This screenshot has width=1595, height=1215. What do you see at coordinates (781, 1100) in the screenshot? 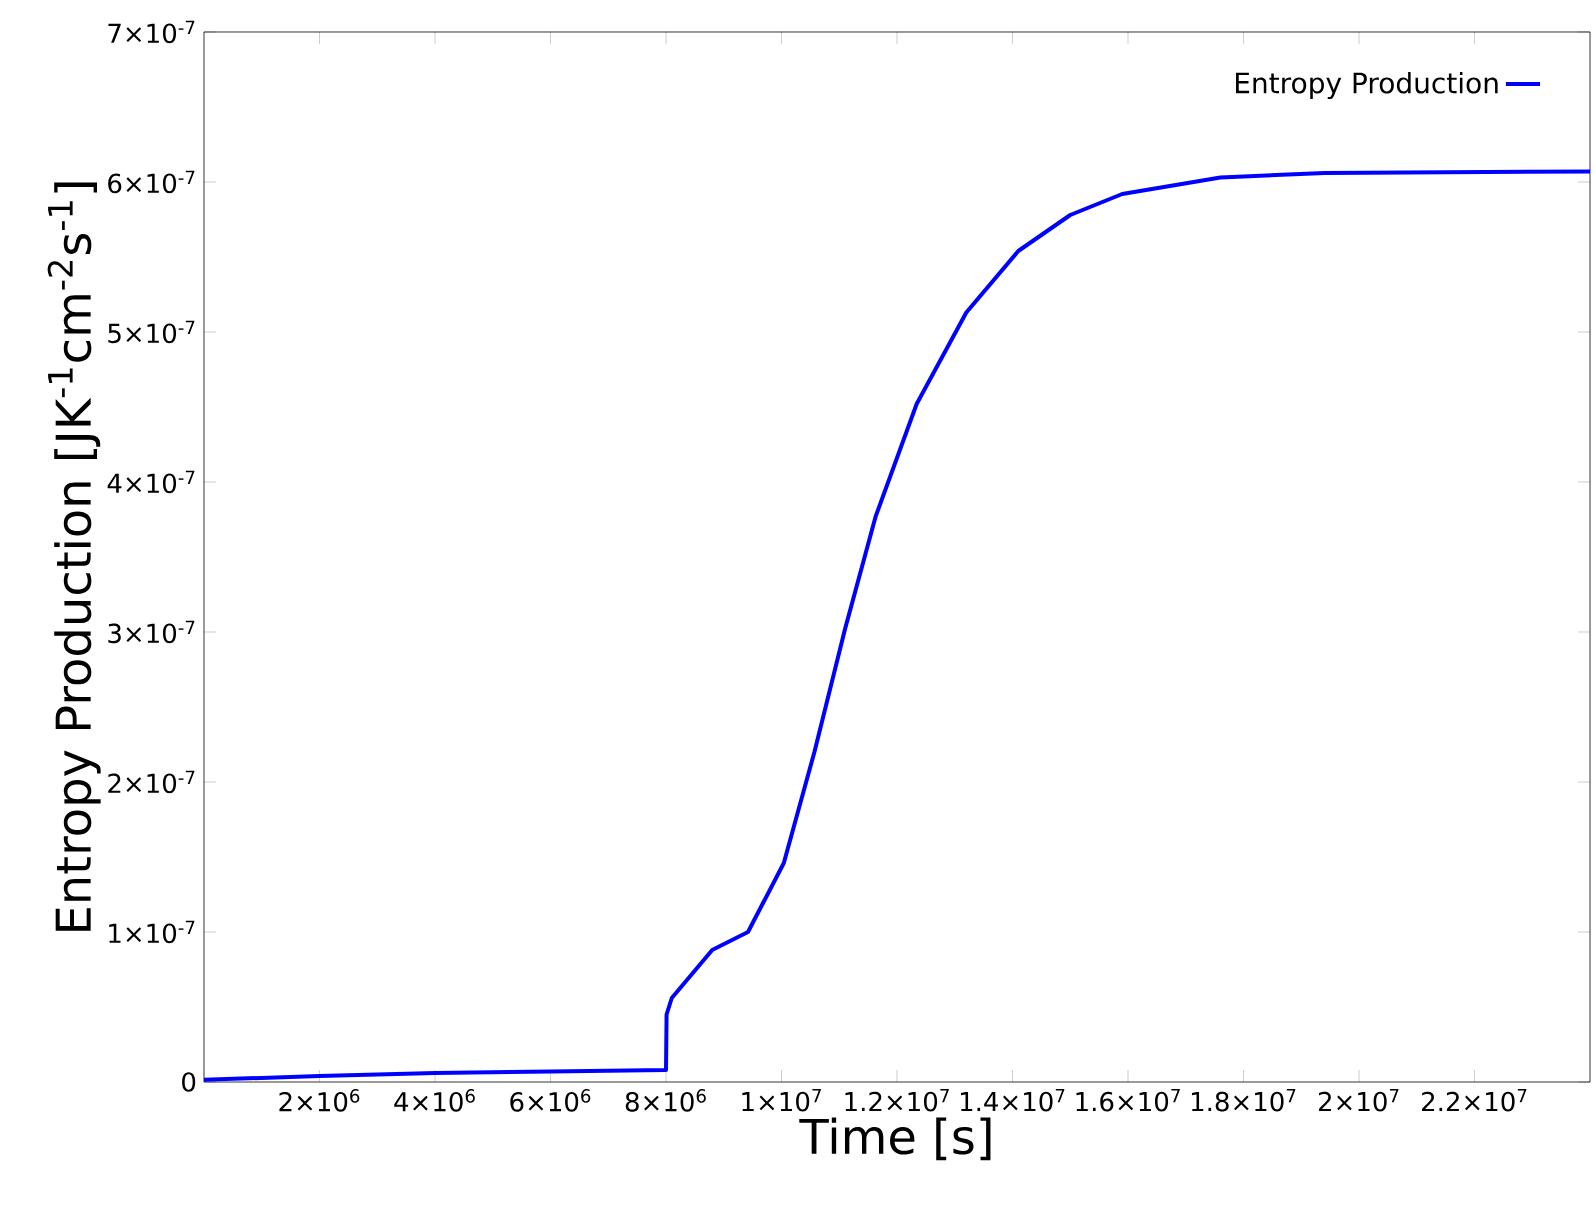
I see `x-tick-label: 1×10$^{7}$` at bounding box center [781, 1100].